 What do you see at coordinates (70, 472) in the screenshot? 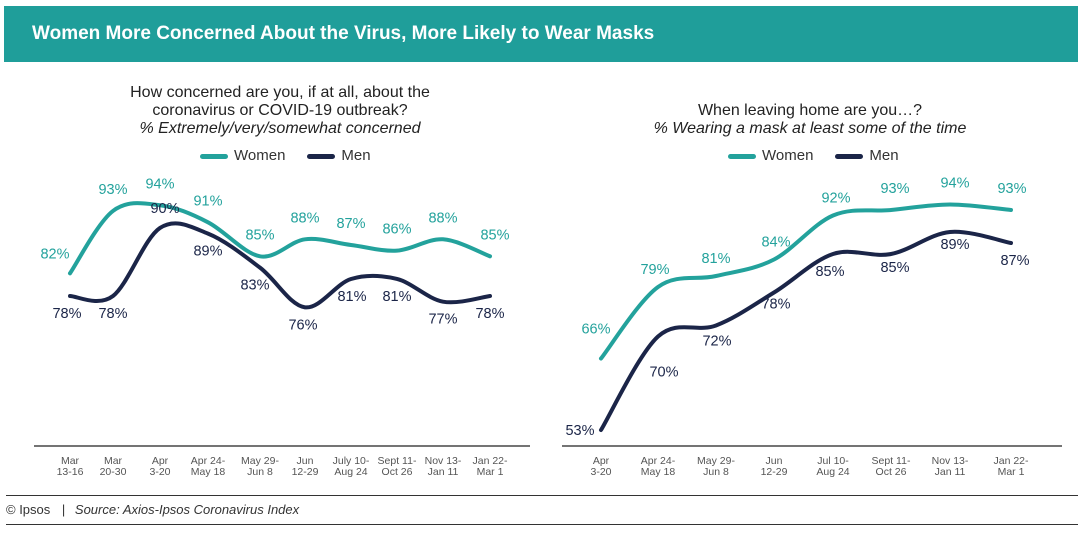
I see `chart1-x-tick-label: 13-16` at bounding box center [70, 472].